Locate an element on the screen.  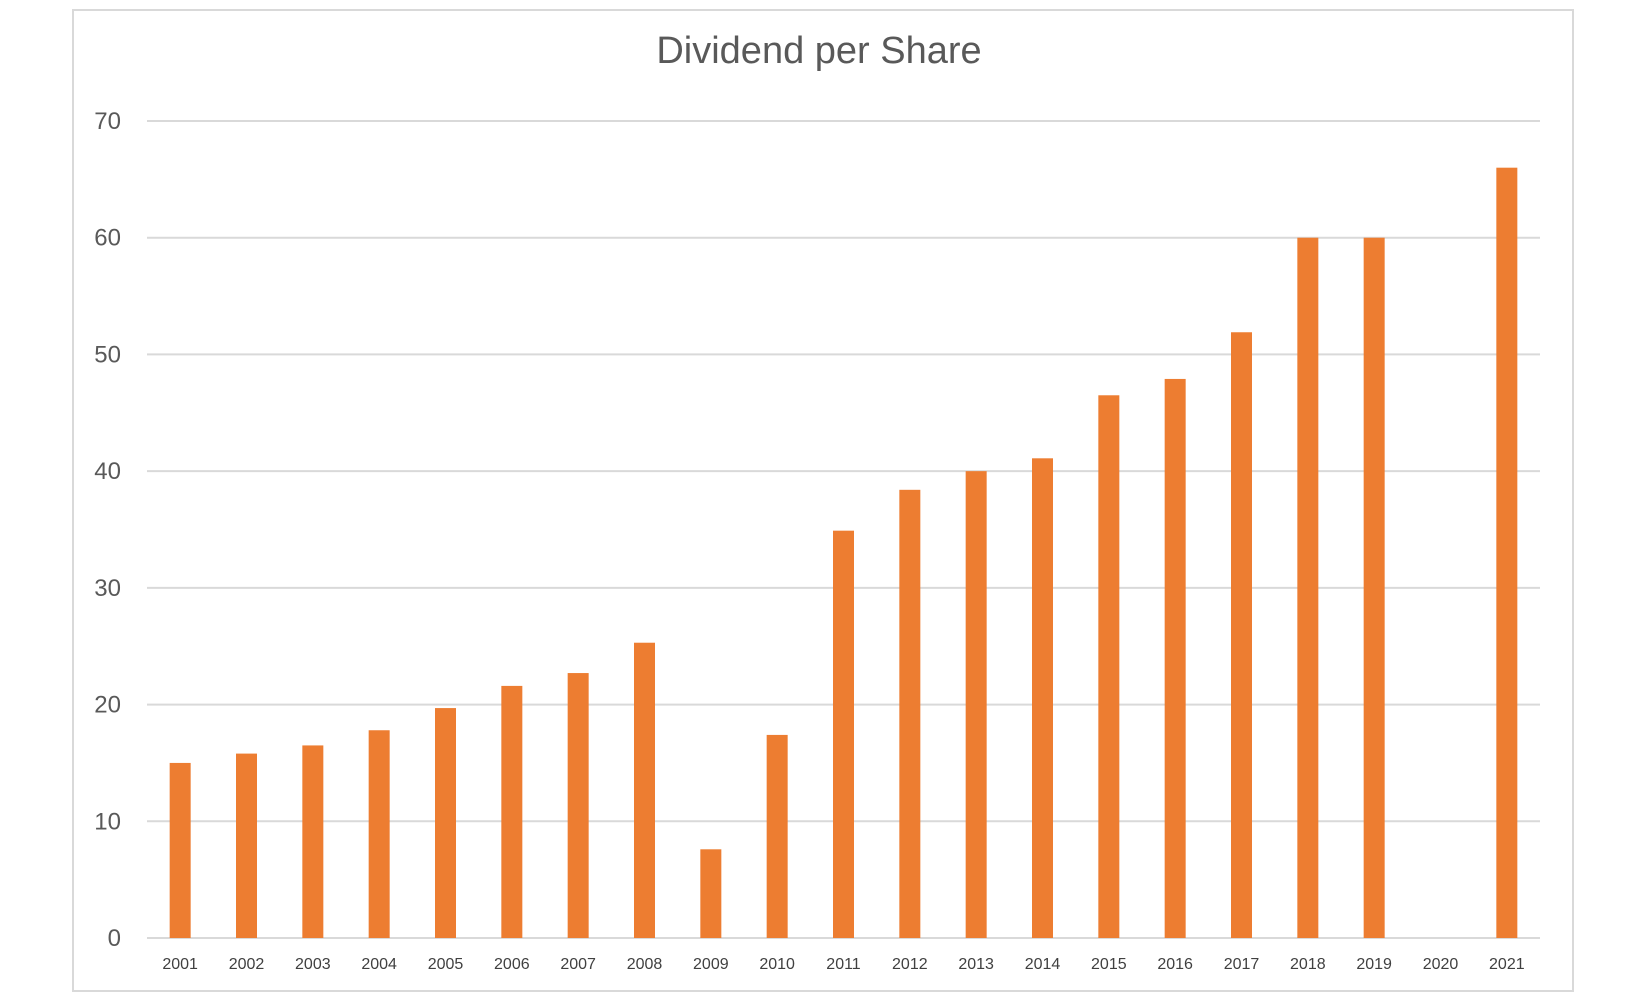
bar-2003 is located at coordinates (313, 841).